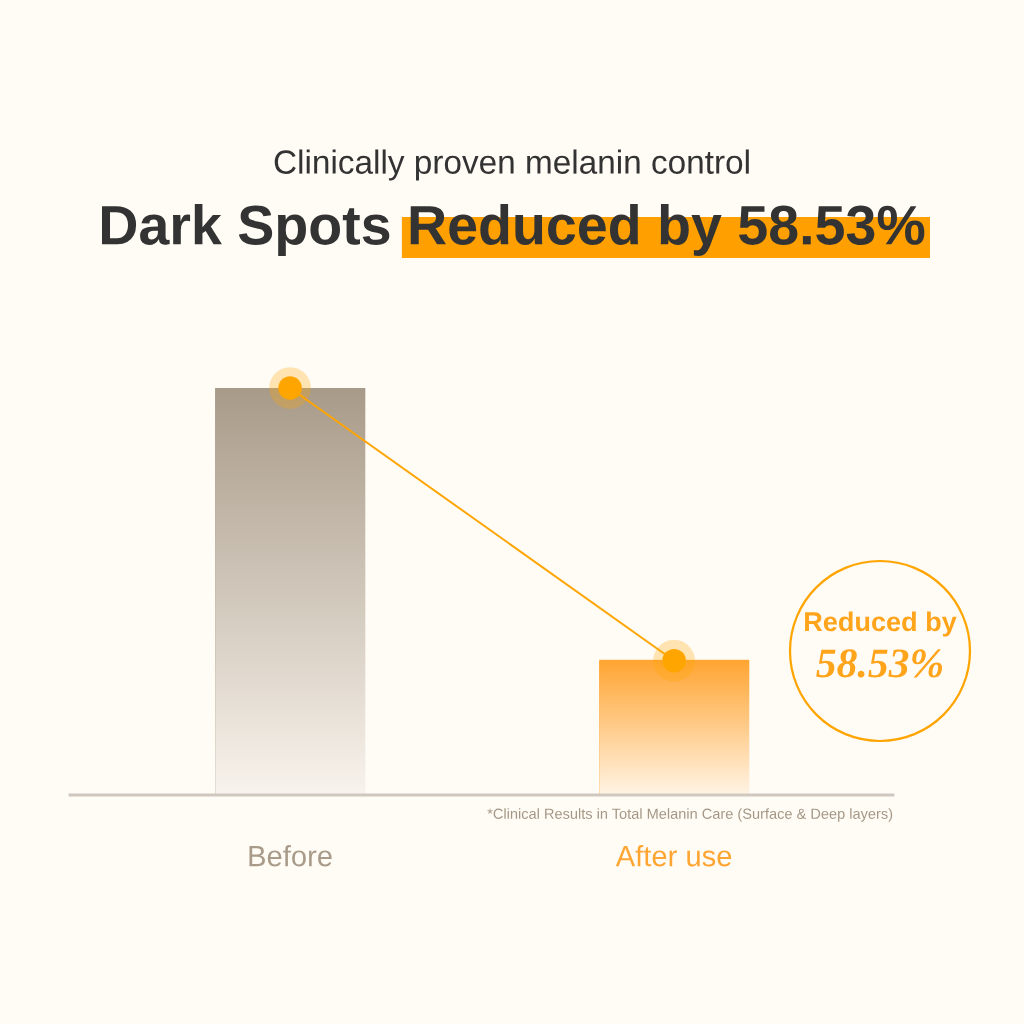  I want to click on text: Reduced by, so click(881, 624).